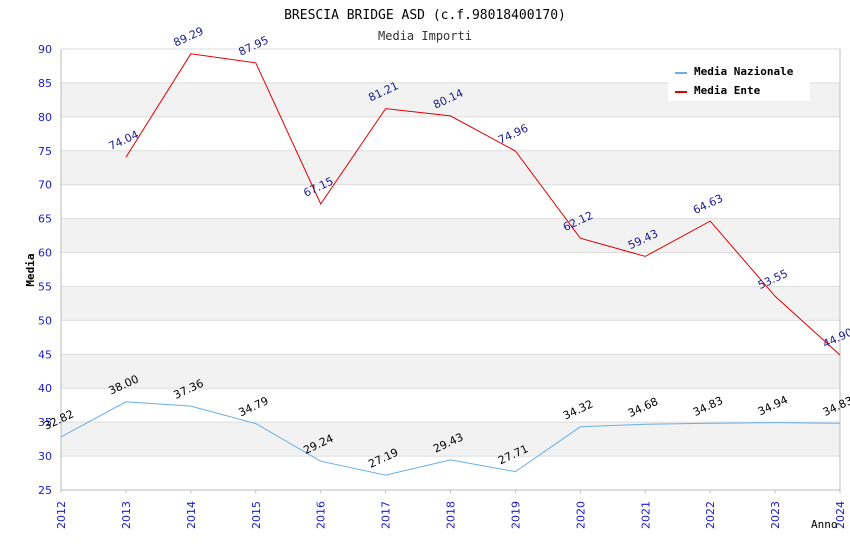 The image size is (850, 550). Describe the element at coordinates (744, 71) in the screenshot. I see `legend-label-media-nazionale: Media Nazionale` at that location.